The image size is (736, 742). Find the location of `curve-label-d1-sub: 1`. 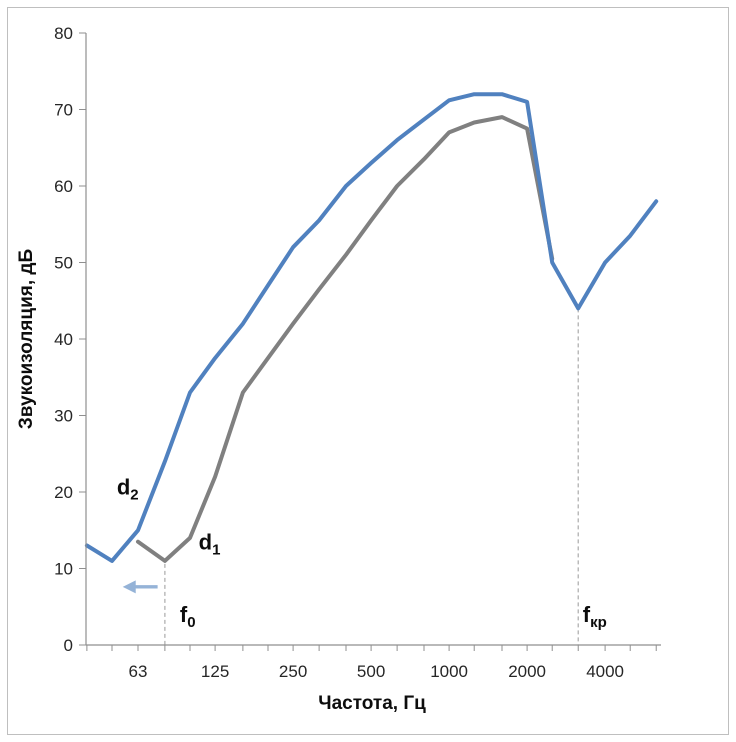

curve-label-d1-sub: 1 is located at coordinates (216, 549).